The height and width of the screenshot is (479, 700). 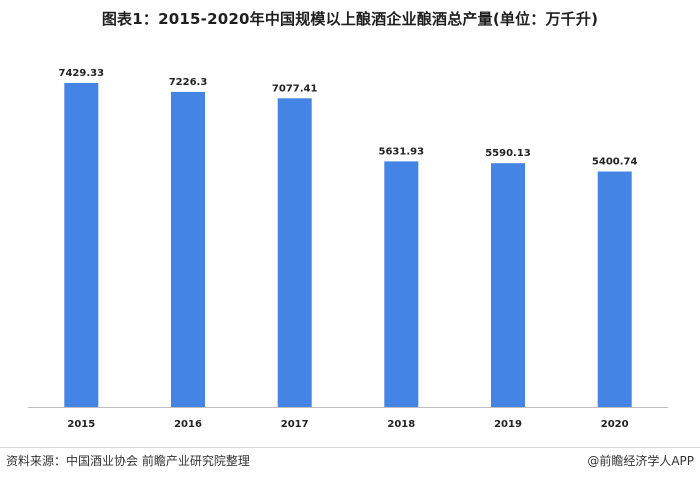 I want to click on chart-title: 图表1：2015-2020年中国规模以上酿酒企业酿酒总产量(单位：万千升), so click(x=350, y=19).